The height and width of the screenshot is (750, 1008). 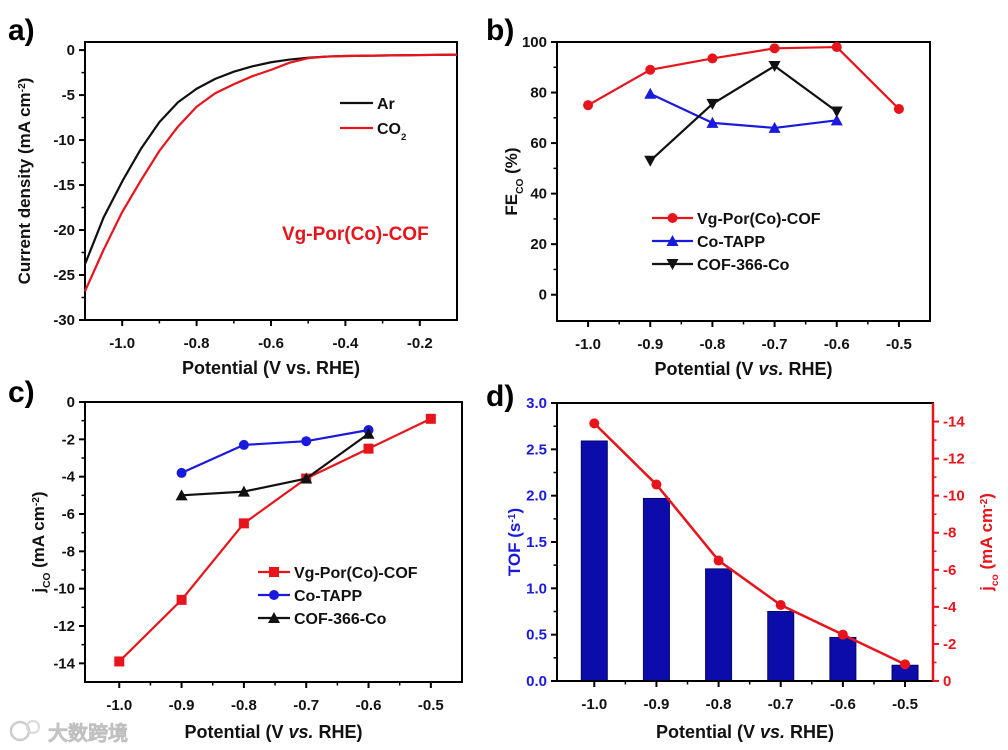 I want to click on panel-label: d), so click(x=500, y=396).